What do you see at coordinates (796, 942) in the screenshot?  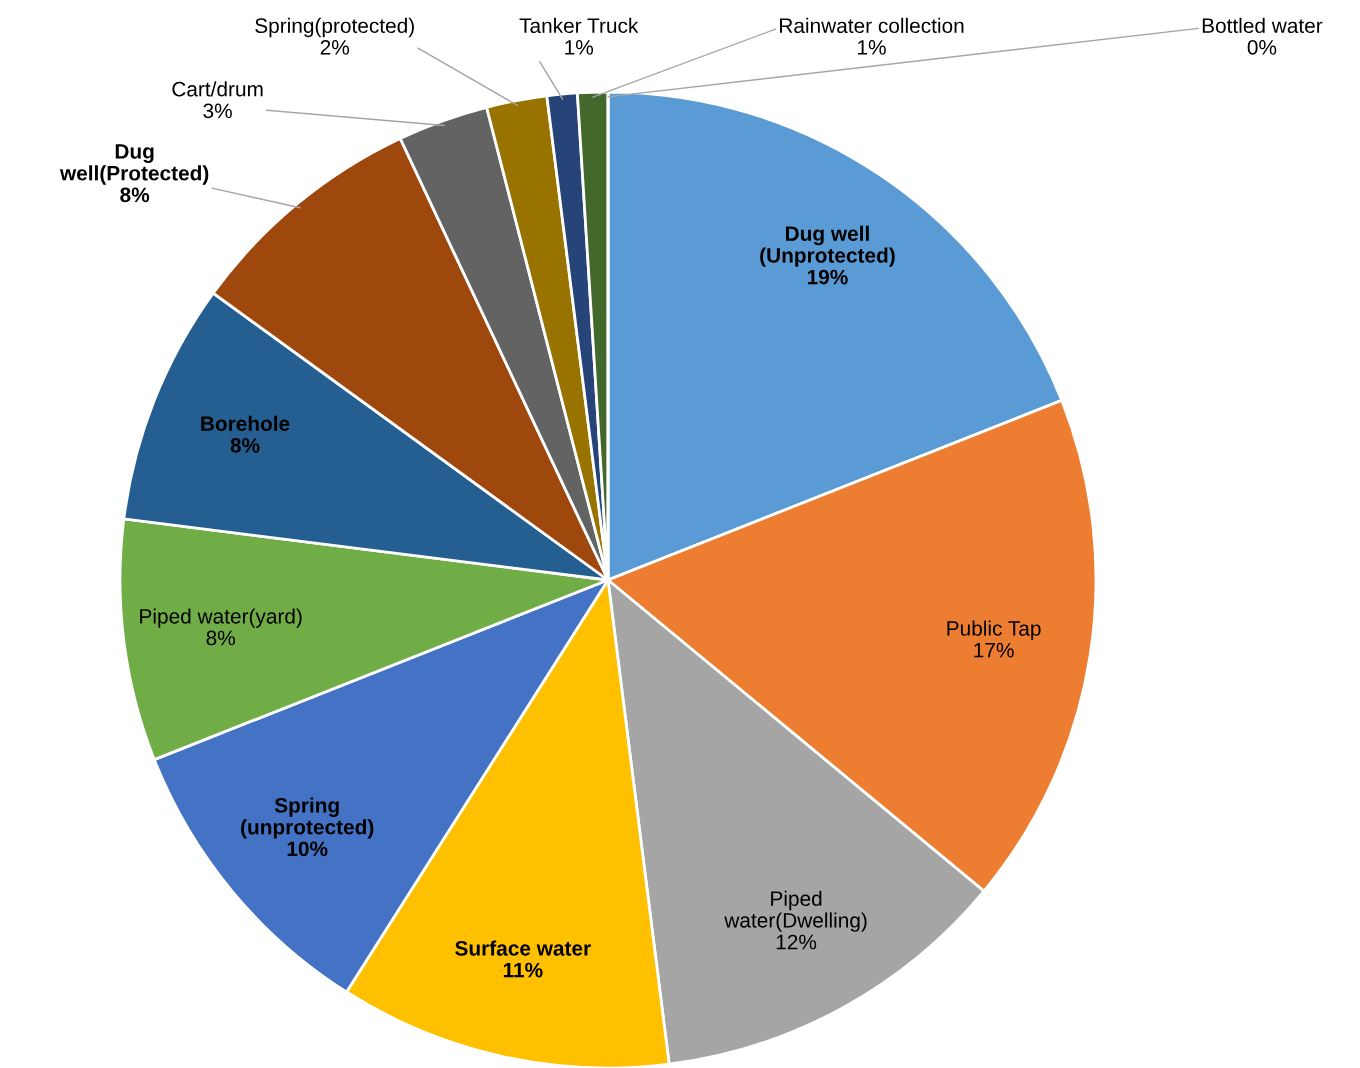 I see `data-label: 12%` at bounding box center [796, 942].